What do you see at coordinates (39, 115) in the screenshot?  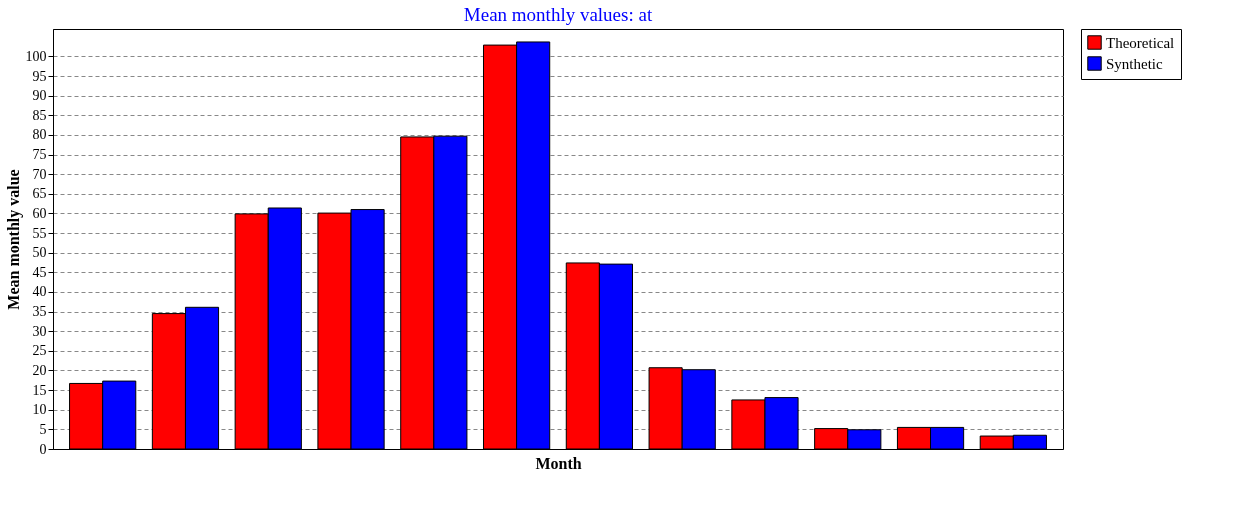 I see `y-tick-label: 85` at bounding box center [39, 115].